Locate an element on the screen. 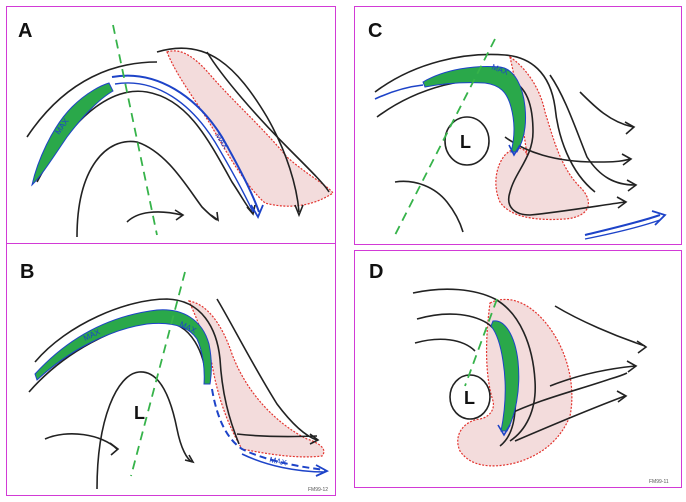 The height and width of the screenshot is (502, 686). panel-d-diagram: L is located at coordinates (530, 377).